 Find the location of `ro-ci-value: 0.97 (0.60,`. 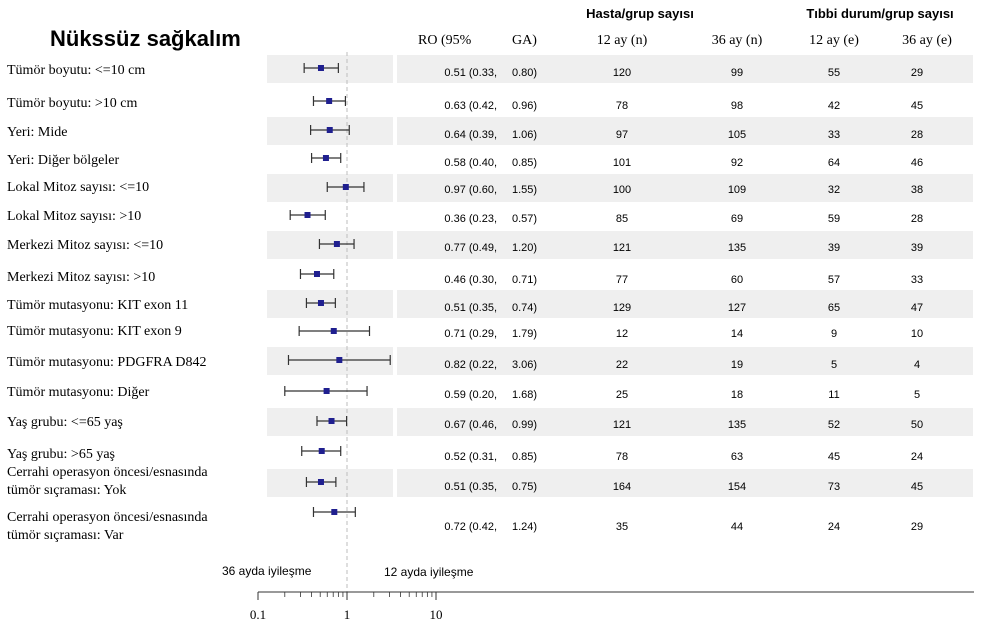

ro-ci-value: 0.97 (0.60, is located at coordinates (470, 190).